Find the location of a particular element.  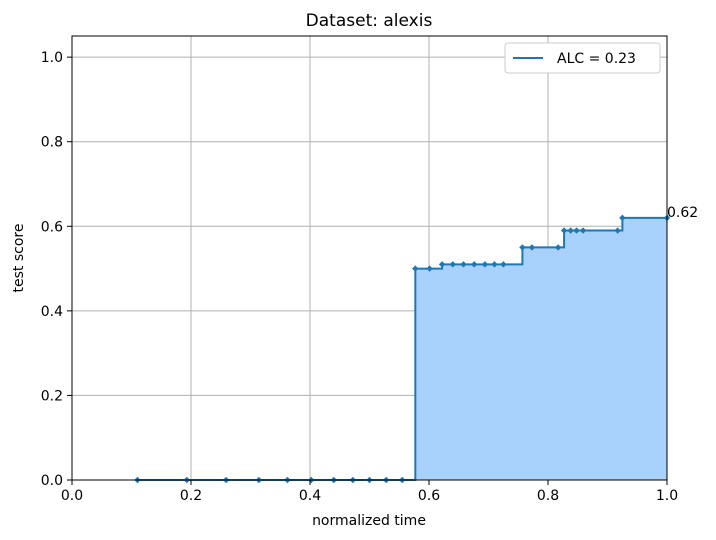

x-axis-label: normalized time is located at coordinates (369, 521).